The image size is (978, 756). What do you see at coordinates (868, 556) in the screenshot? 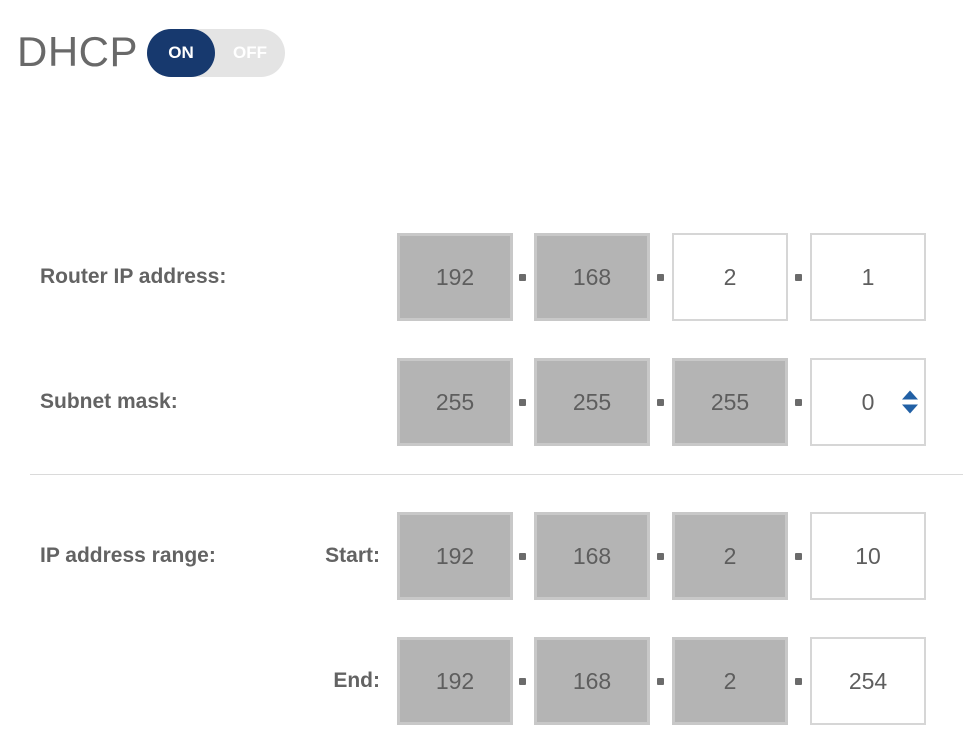
I see `range-start-octet-4-input` at bounding box center [868, 556].